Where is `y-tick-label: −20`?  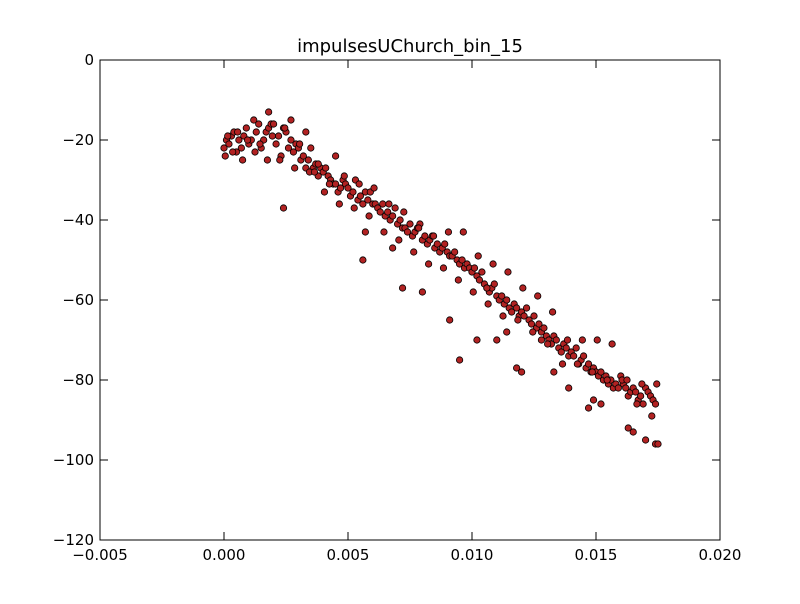 y-tick-label: −20 is located at coordinates (78, 140).